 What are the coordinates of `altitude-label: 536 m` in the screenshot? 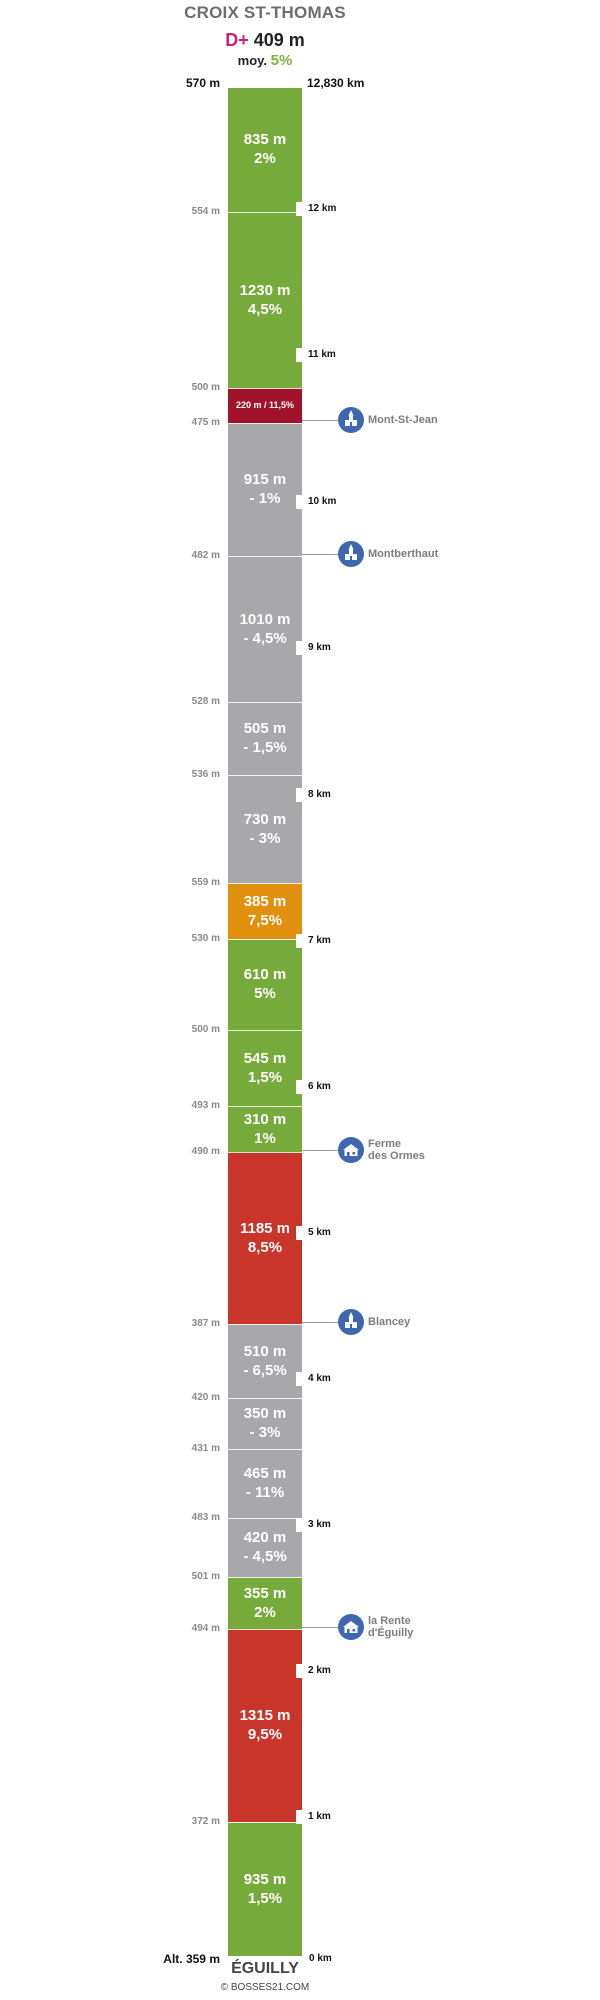 It's located at (205, 774).